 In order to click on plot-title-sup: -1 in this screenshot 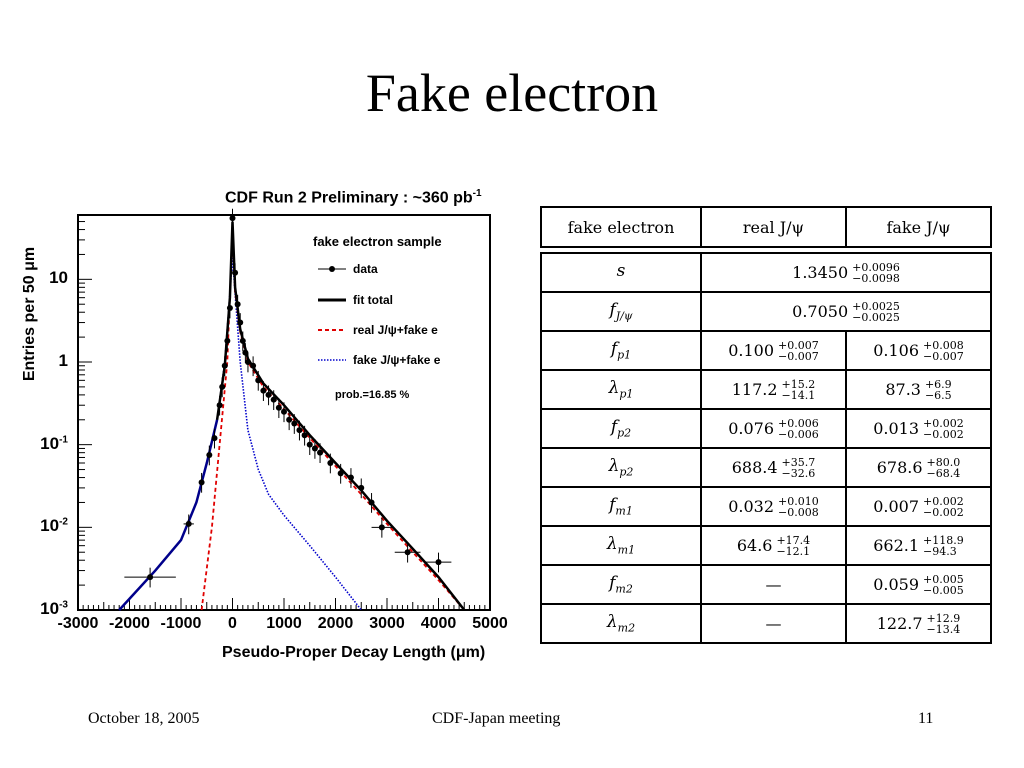, I will do `click(477, 193)`.